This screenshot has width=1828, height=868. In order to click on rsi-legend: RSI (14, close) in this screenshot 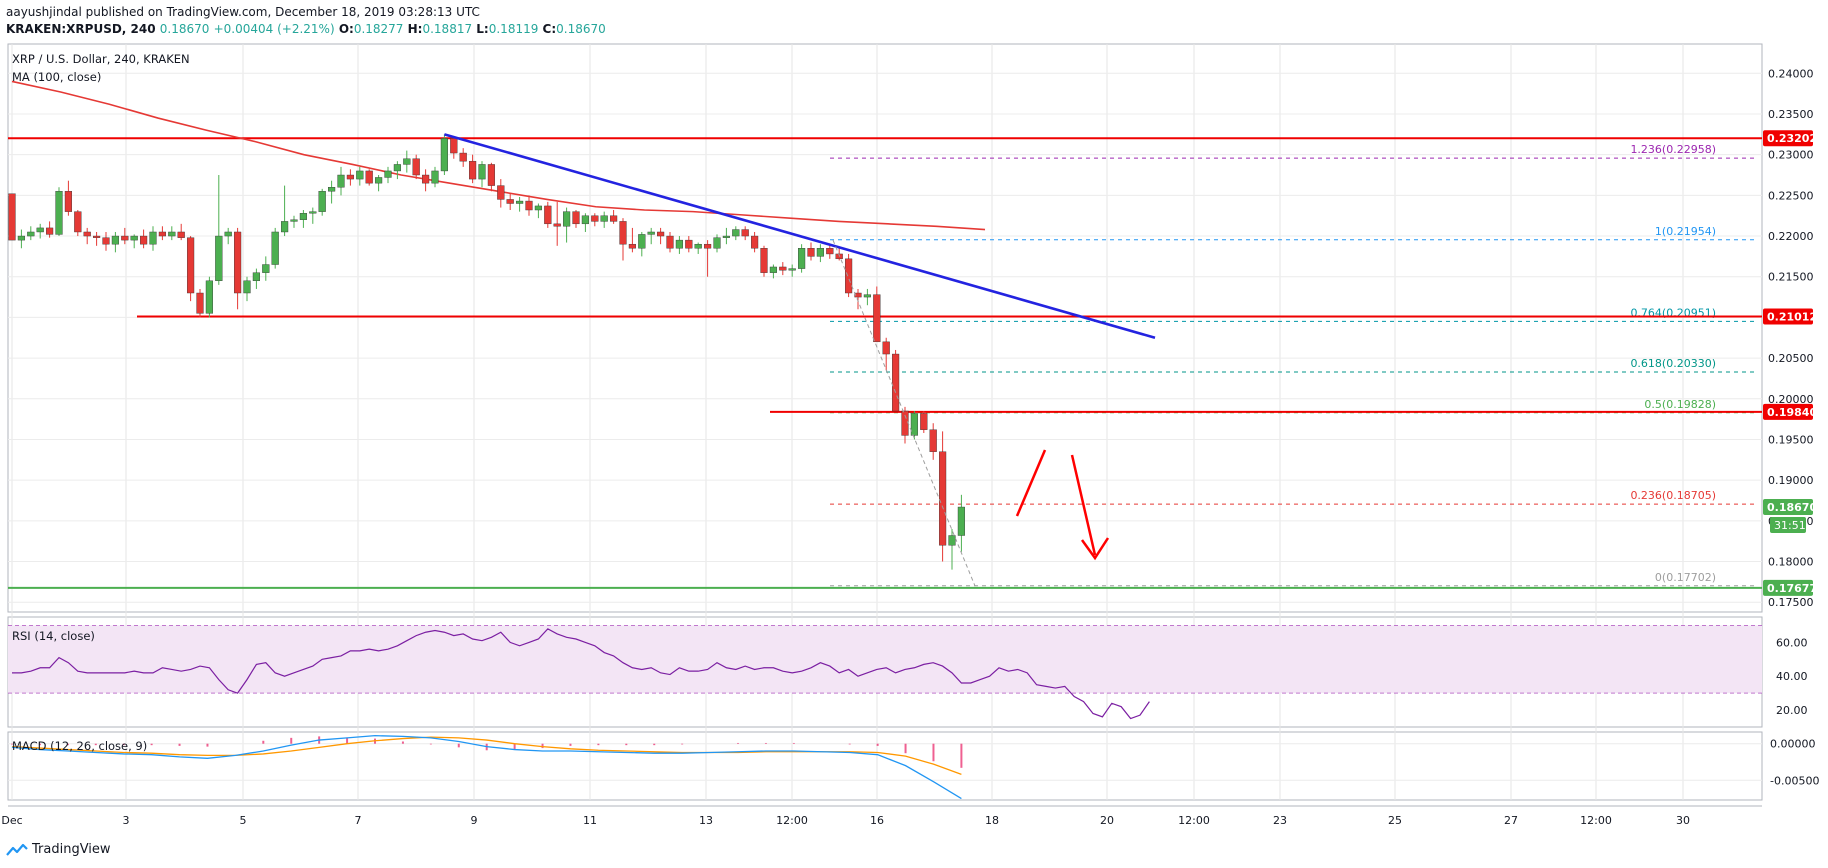, I will do `click(53, 636)`.